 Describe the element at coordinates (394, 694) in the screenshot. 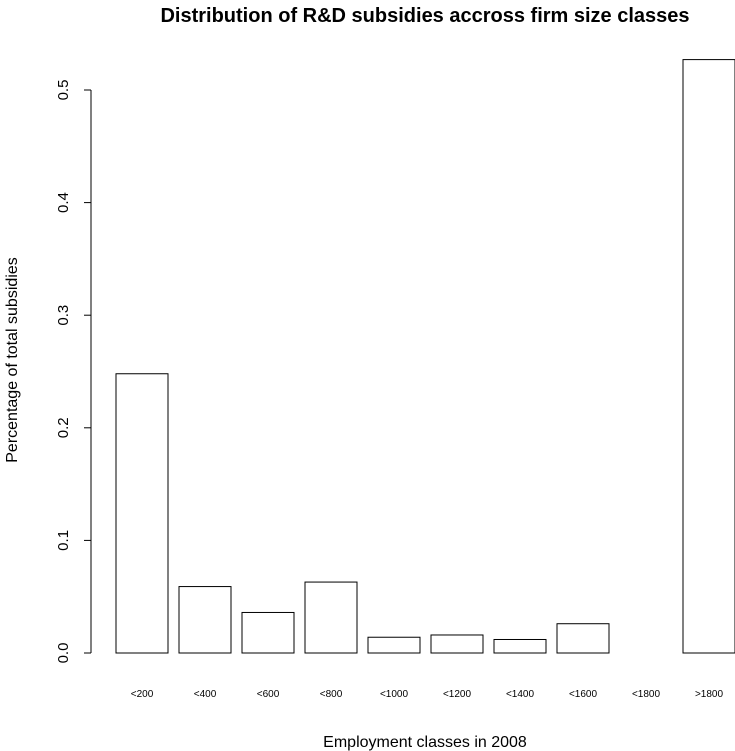

I see `x-tick-label: <1000` at that location.